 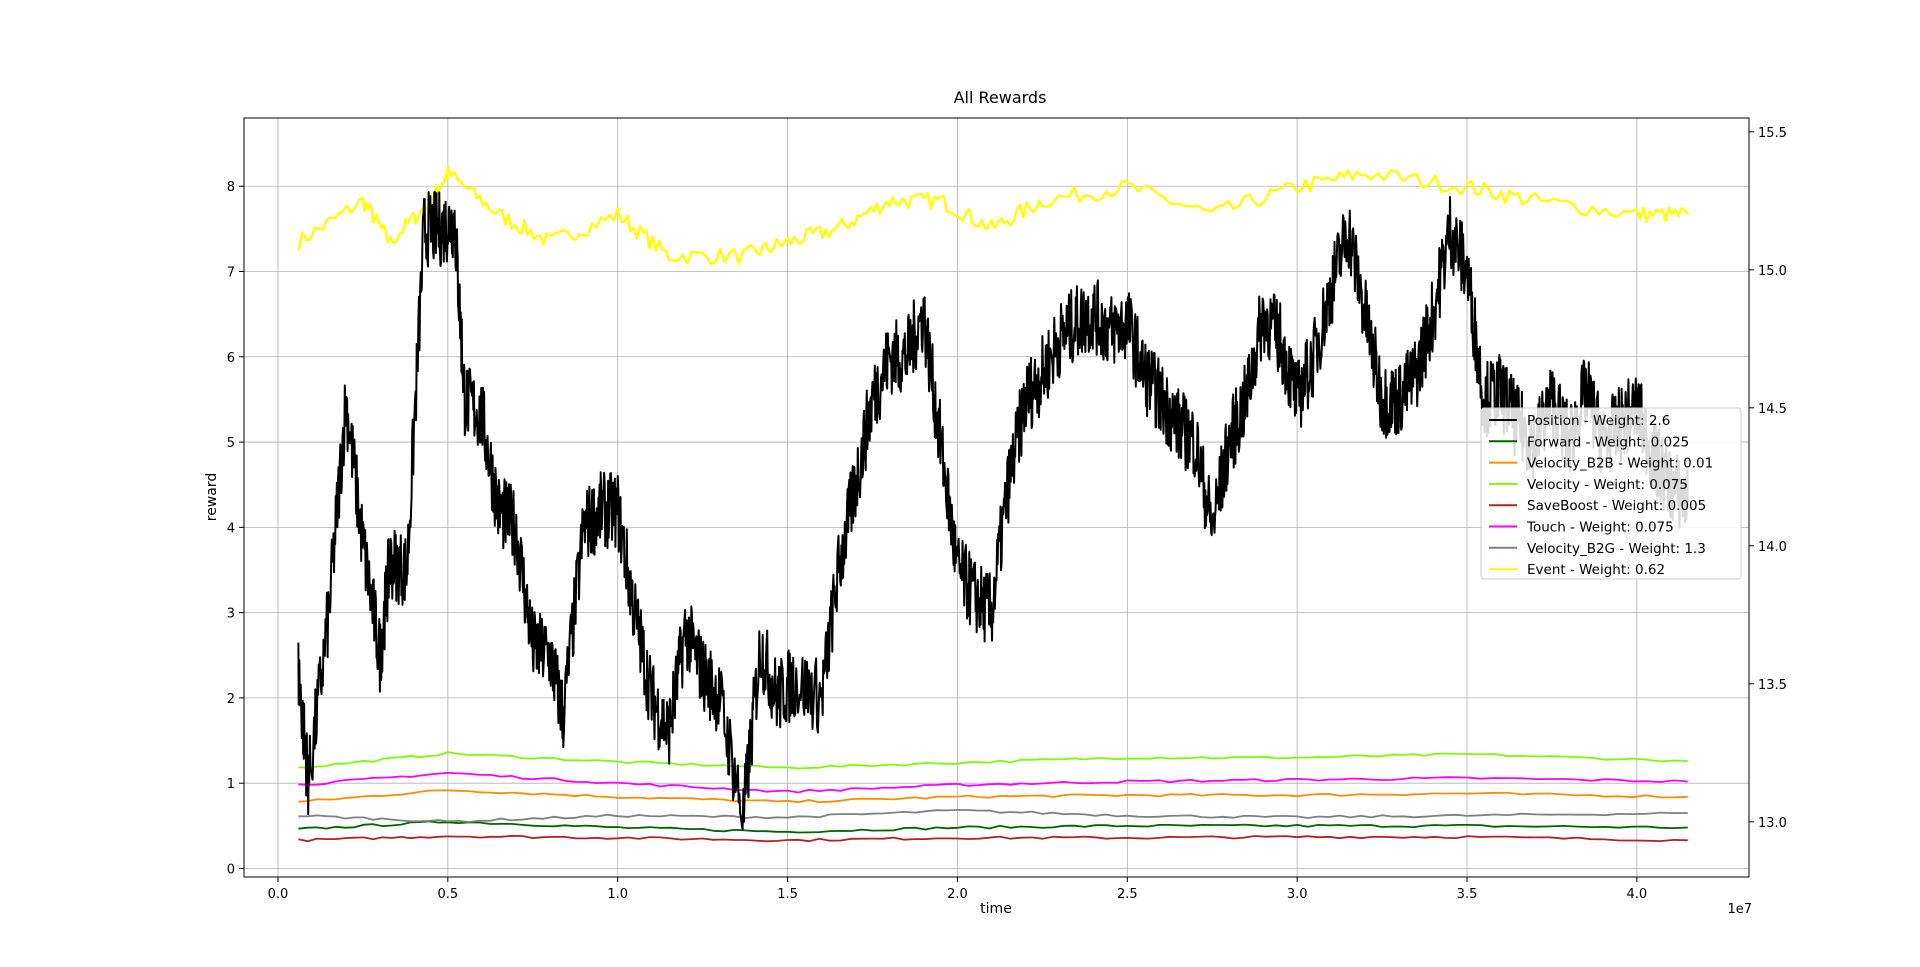 What do you see at coordinates (1772, 547) in the screenshot?
I see `y2-tick-label: 14.0` at bounding box center [1772, 547].